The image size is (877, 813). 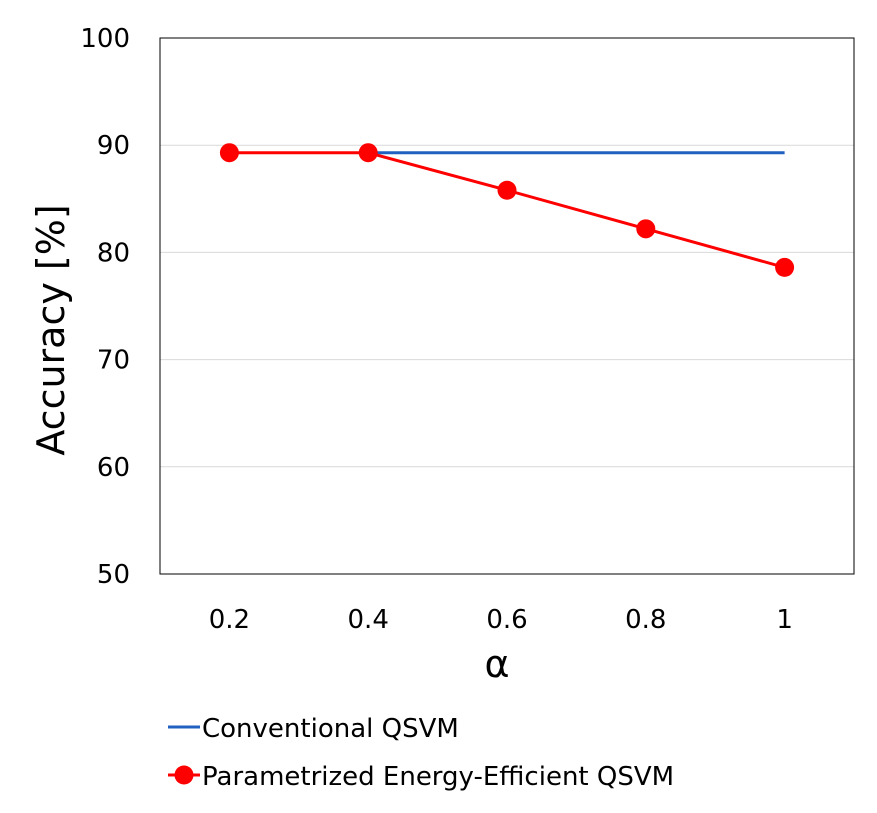 I want to click on y-axis-title: Accuracy [%], so click(x=51, y=329).